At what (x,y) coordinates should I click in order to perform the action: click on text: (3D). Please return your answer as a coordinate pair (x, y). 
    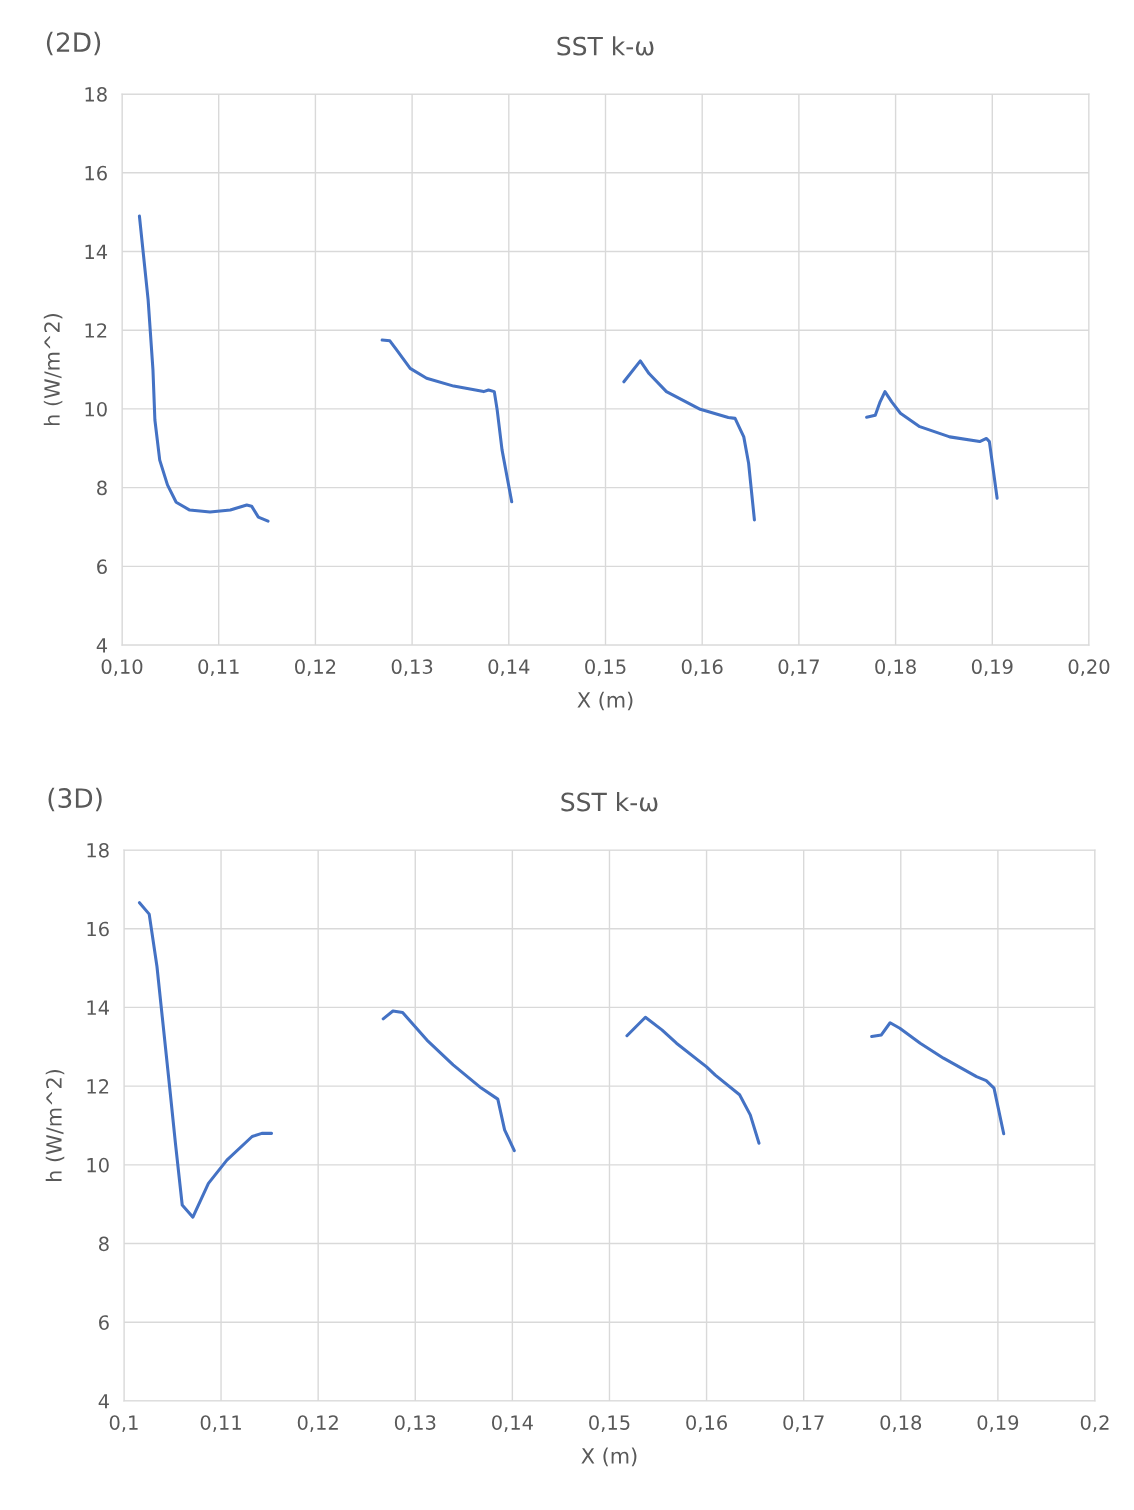
    Looking at the image, I should click on (75, 799).